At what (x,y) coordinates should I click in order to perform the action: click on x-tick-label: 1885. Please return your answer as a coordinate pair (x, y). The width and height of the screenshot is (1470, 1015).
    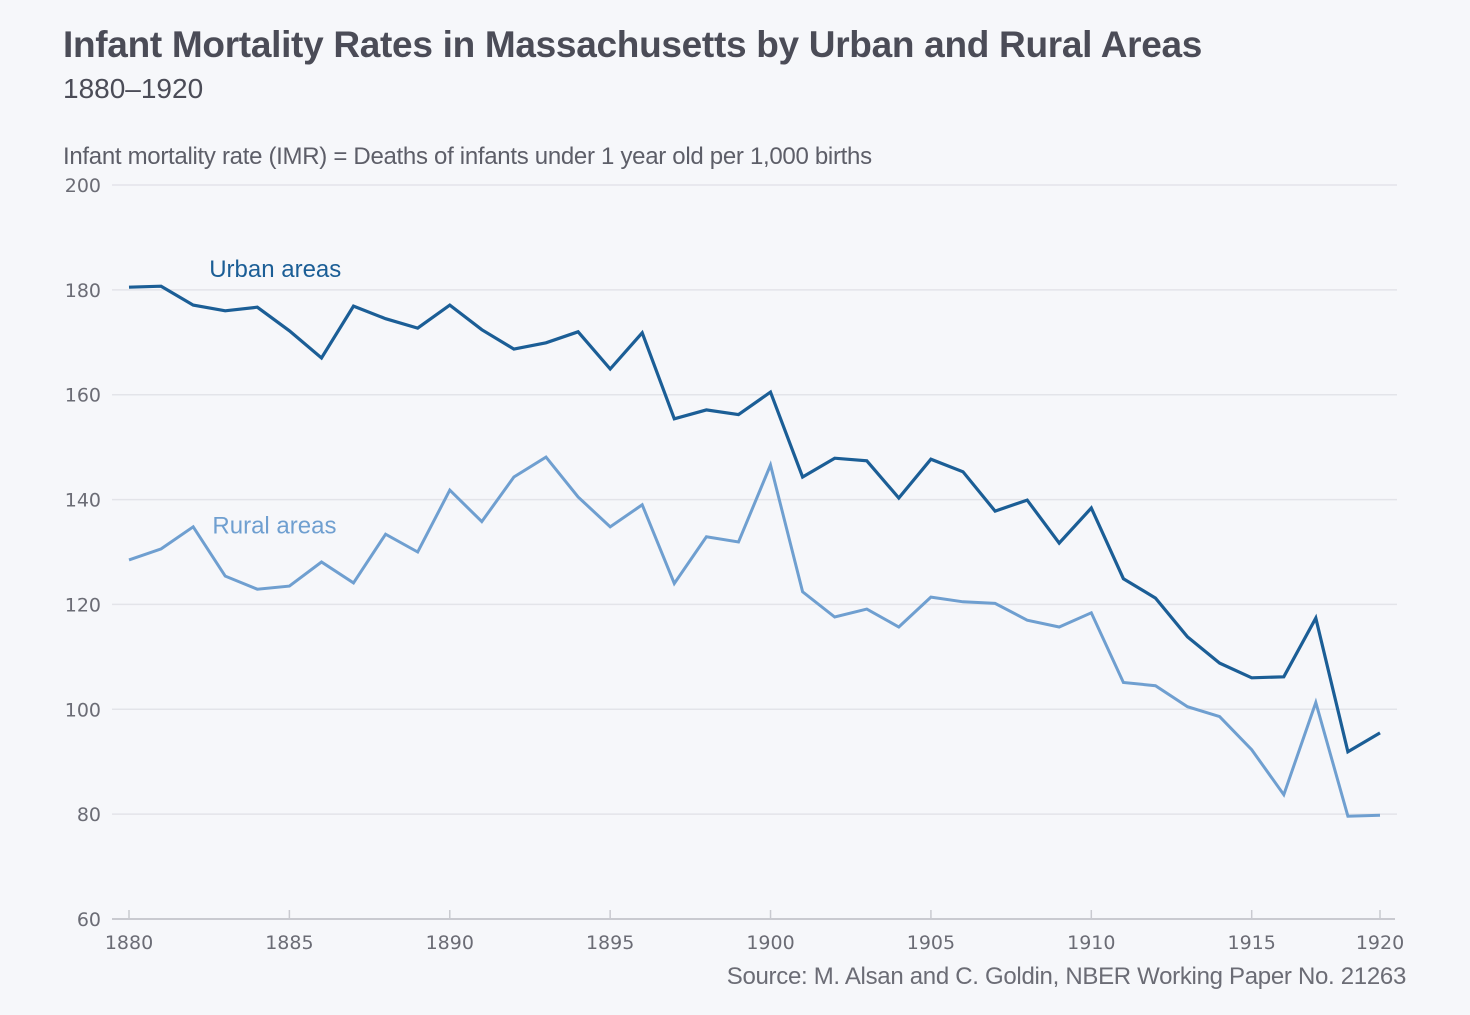
    Looking at the image, I should click on (289, 943).